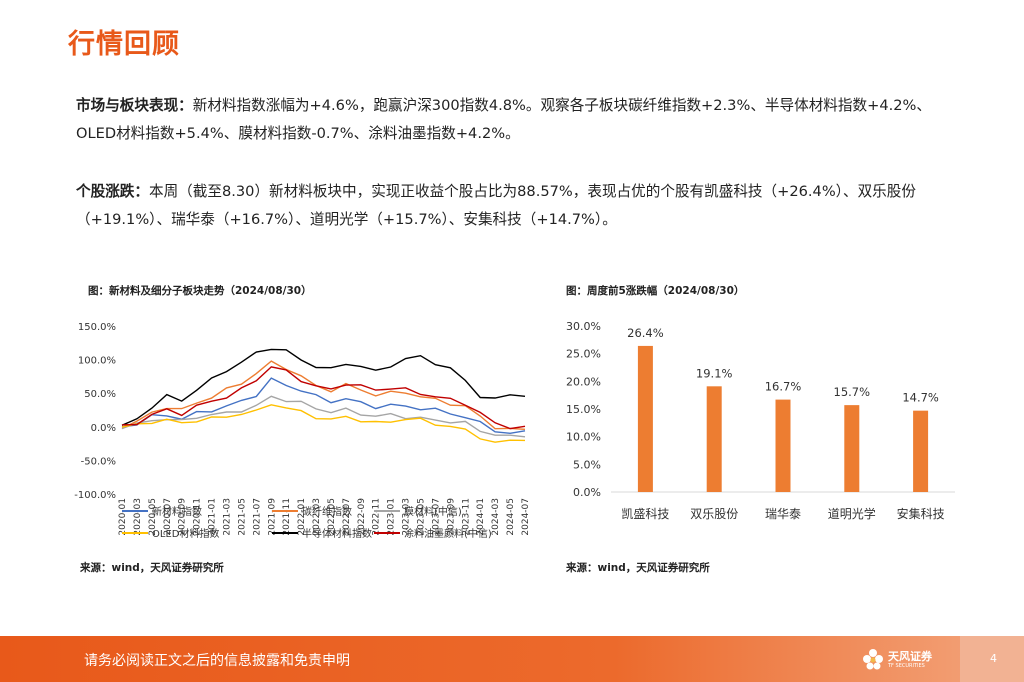 This screenshot has width=1024, height=682. What do you see at coordinates (287, 517) in the screenshot?
I see `x-tick-label: 2021-11` at bounding box center [287, 517].